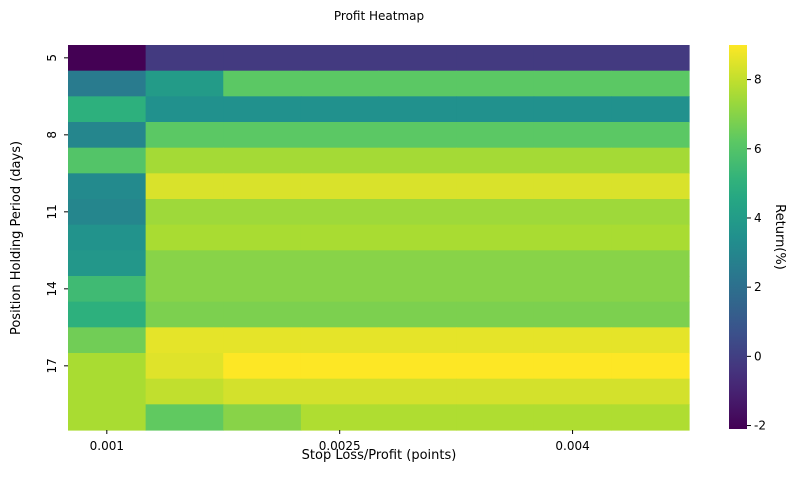 The height and width of the screenshot is (500, 793). I want to click on y-axis-label: Position Holding Period (days), so click(16, 238).